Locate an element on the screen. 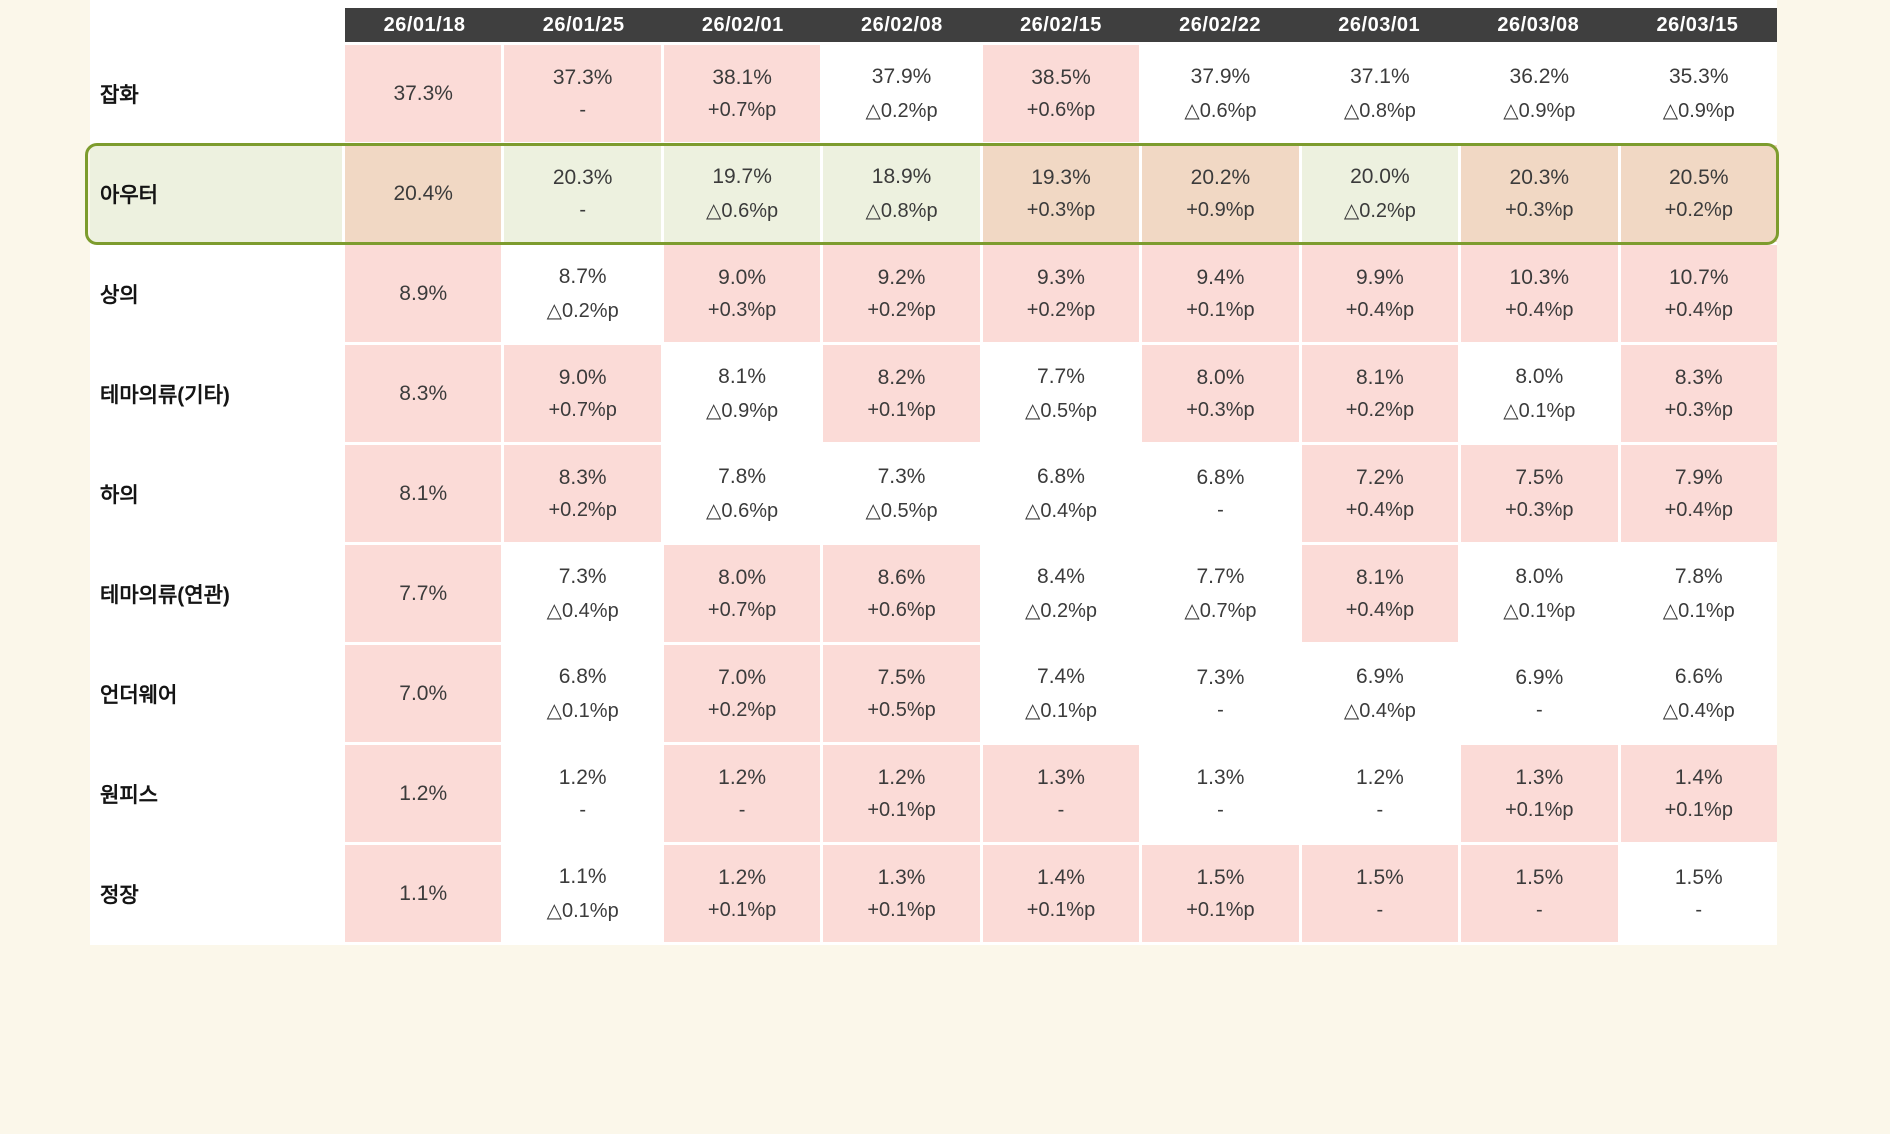 This screenshot has width=1890, height=1134. value-cell: 7.3% - is located at coordinates (1220, 693).